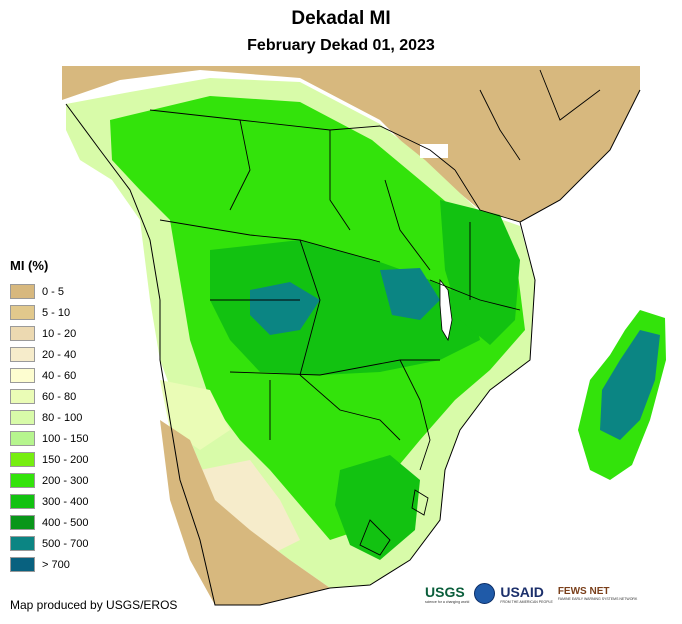 The width and height of the screenshot is (682, 624). I want to click on map-credit: Map produced by USGS/EROS, so click(94, 605).